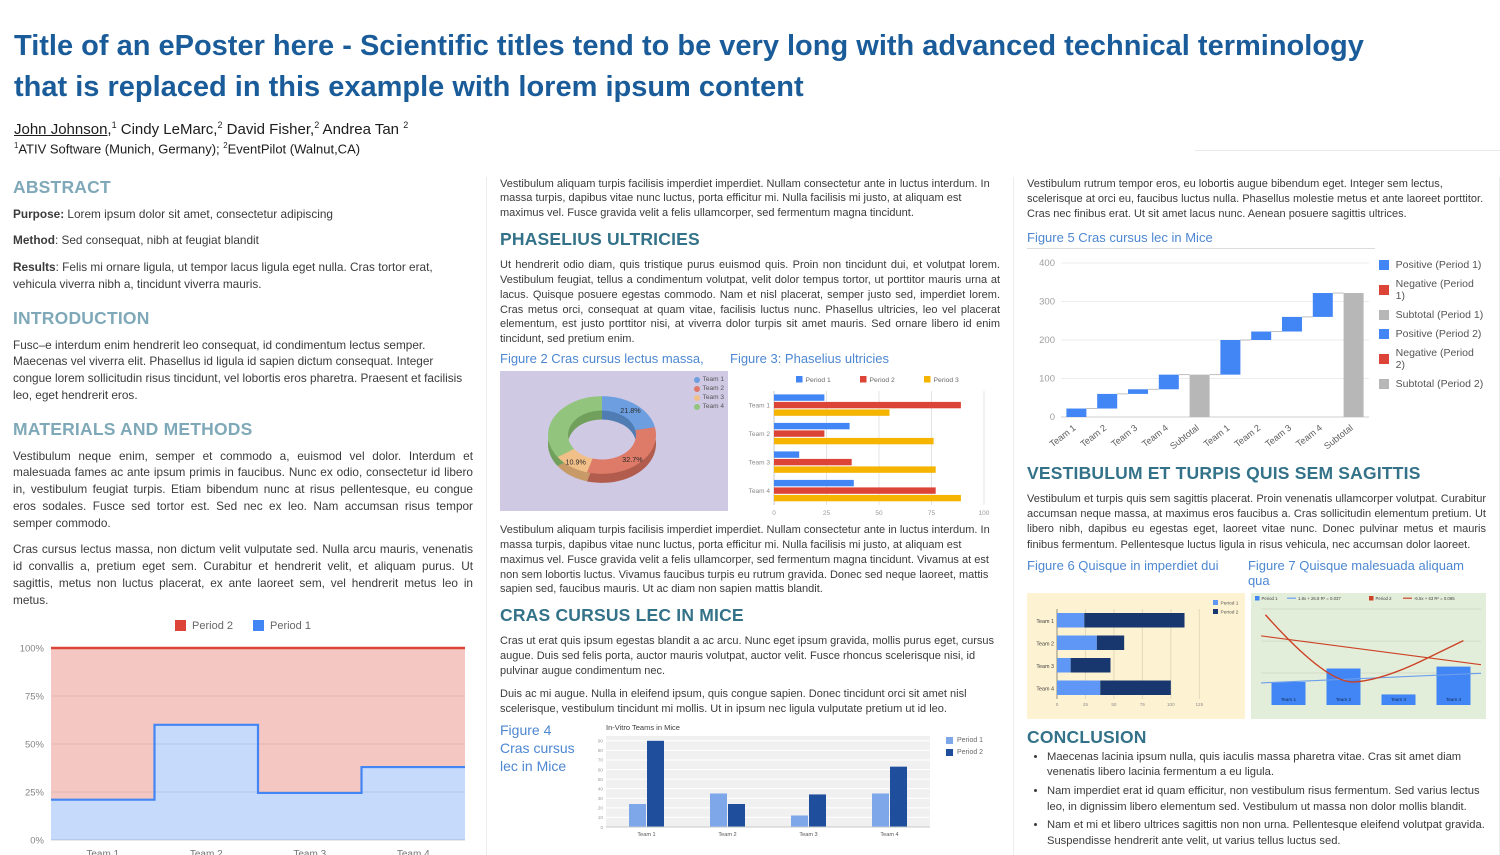 This screenshot has height=855, width=1500. Describe the element at coordinates (1432, 265) in the screenshot. I see `legend-item: Positive (Period 1)` at that location.